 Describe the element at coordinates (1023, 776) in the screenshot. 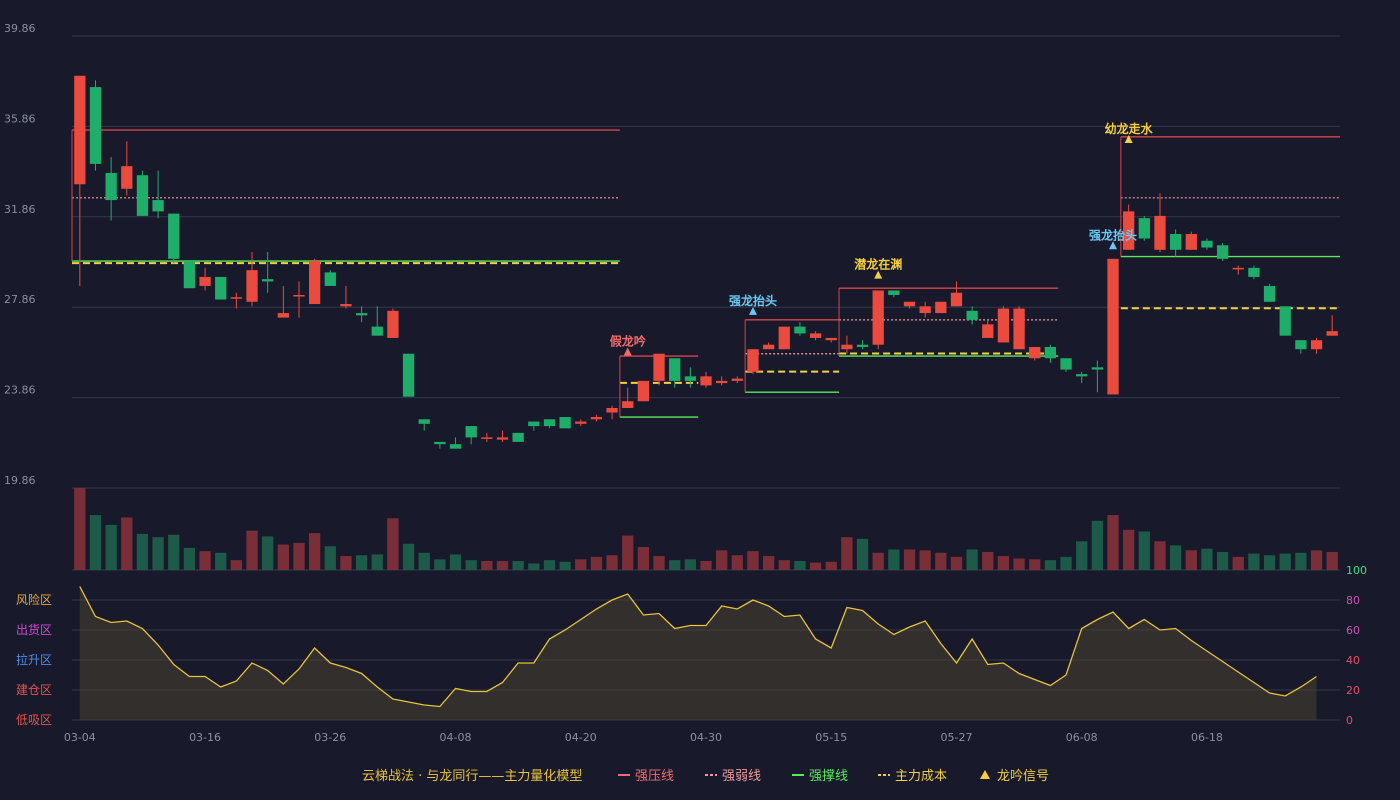

I see `legend-label: 龙吟信号` at that location.